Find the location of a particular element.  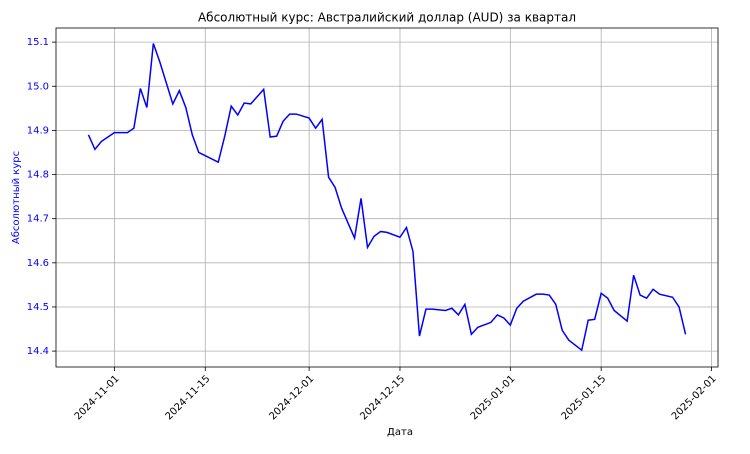

x-tick-label: 2024-12-15 is located at coordinates (382, 397).